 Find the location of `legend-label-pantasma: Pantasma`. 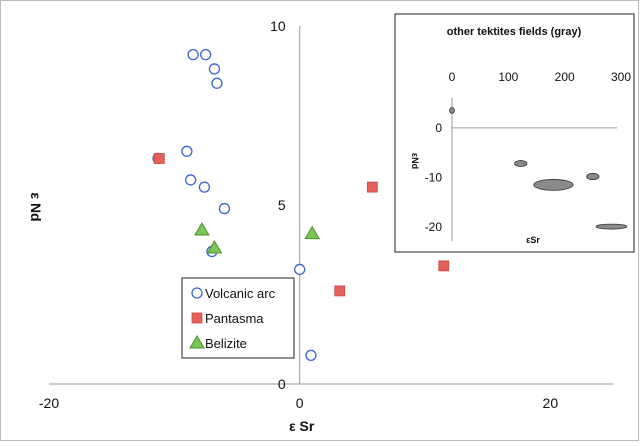

legend-label-pantasma: Pantasma is located at coordinates (234, 318).